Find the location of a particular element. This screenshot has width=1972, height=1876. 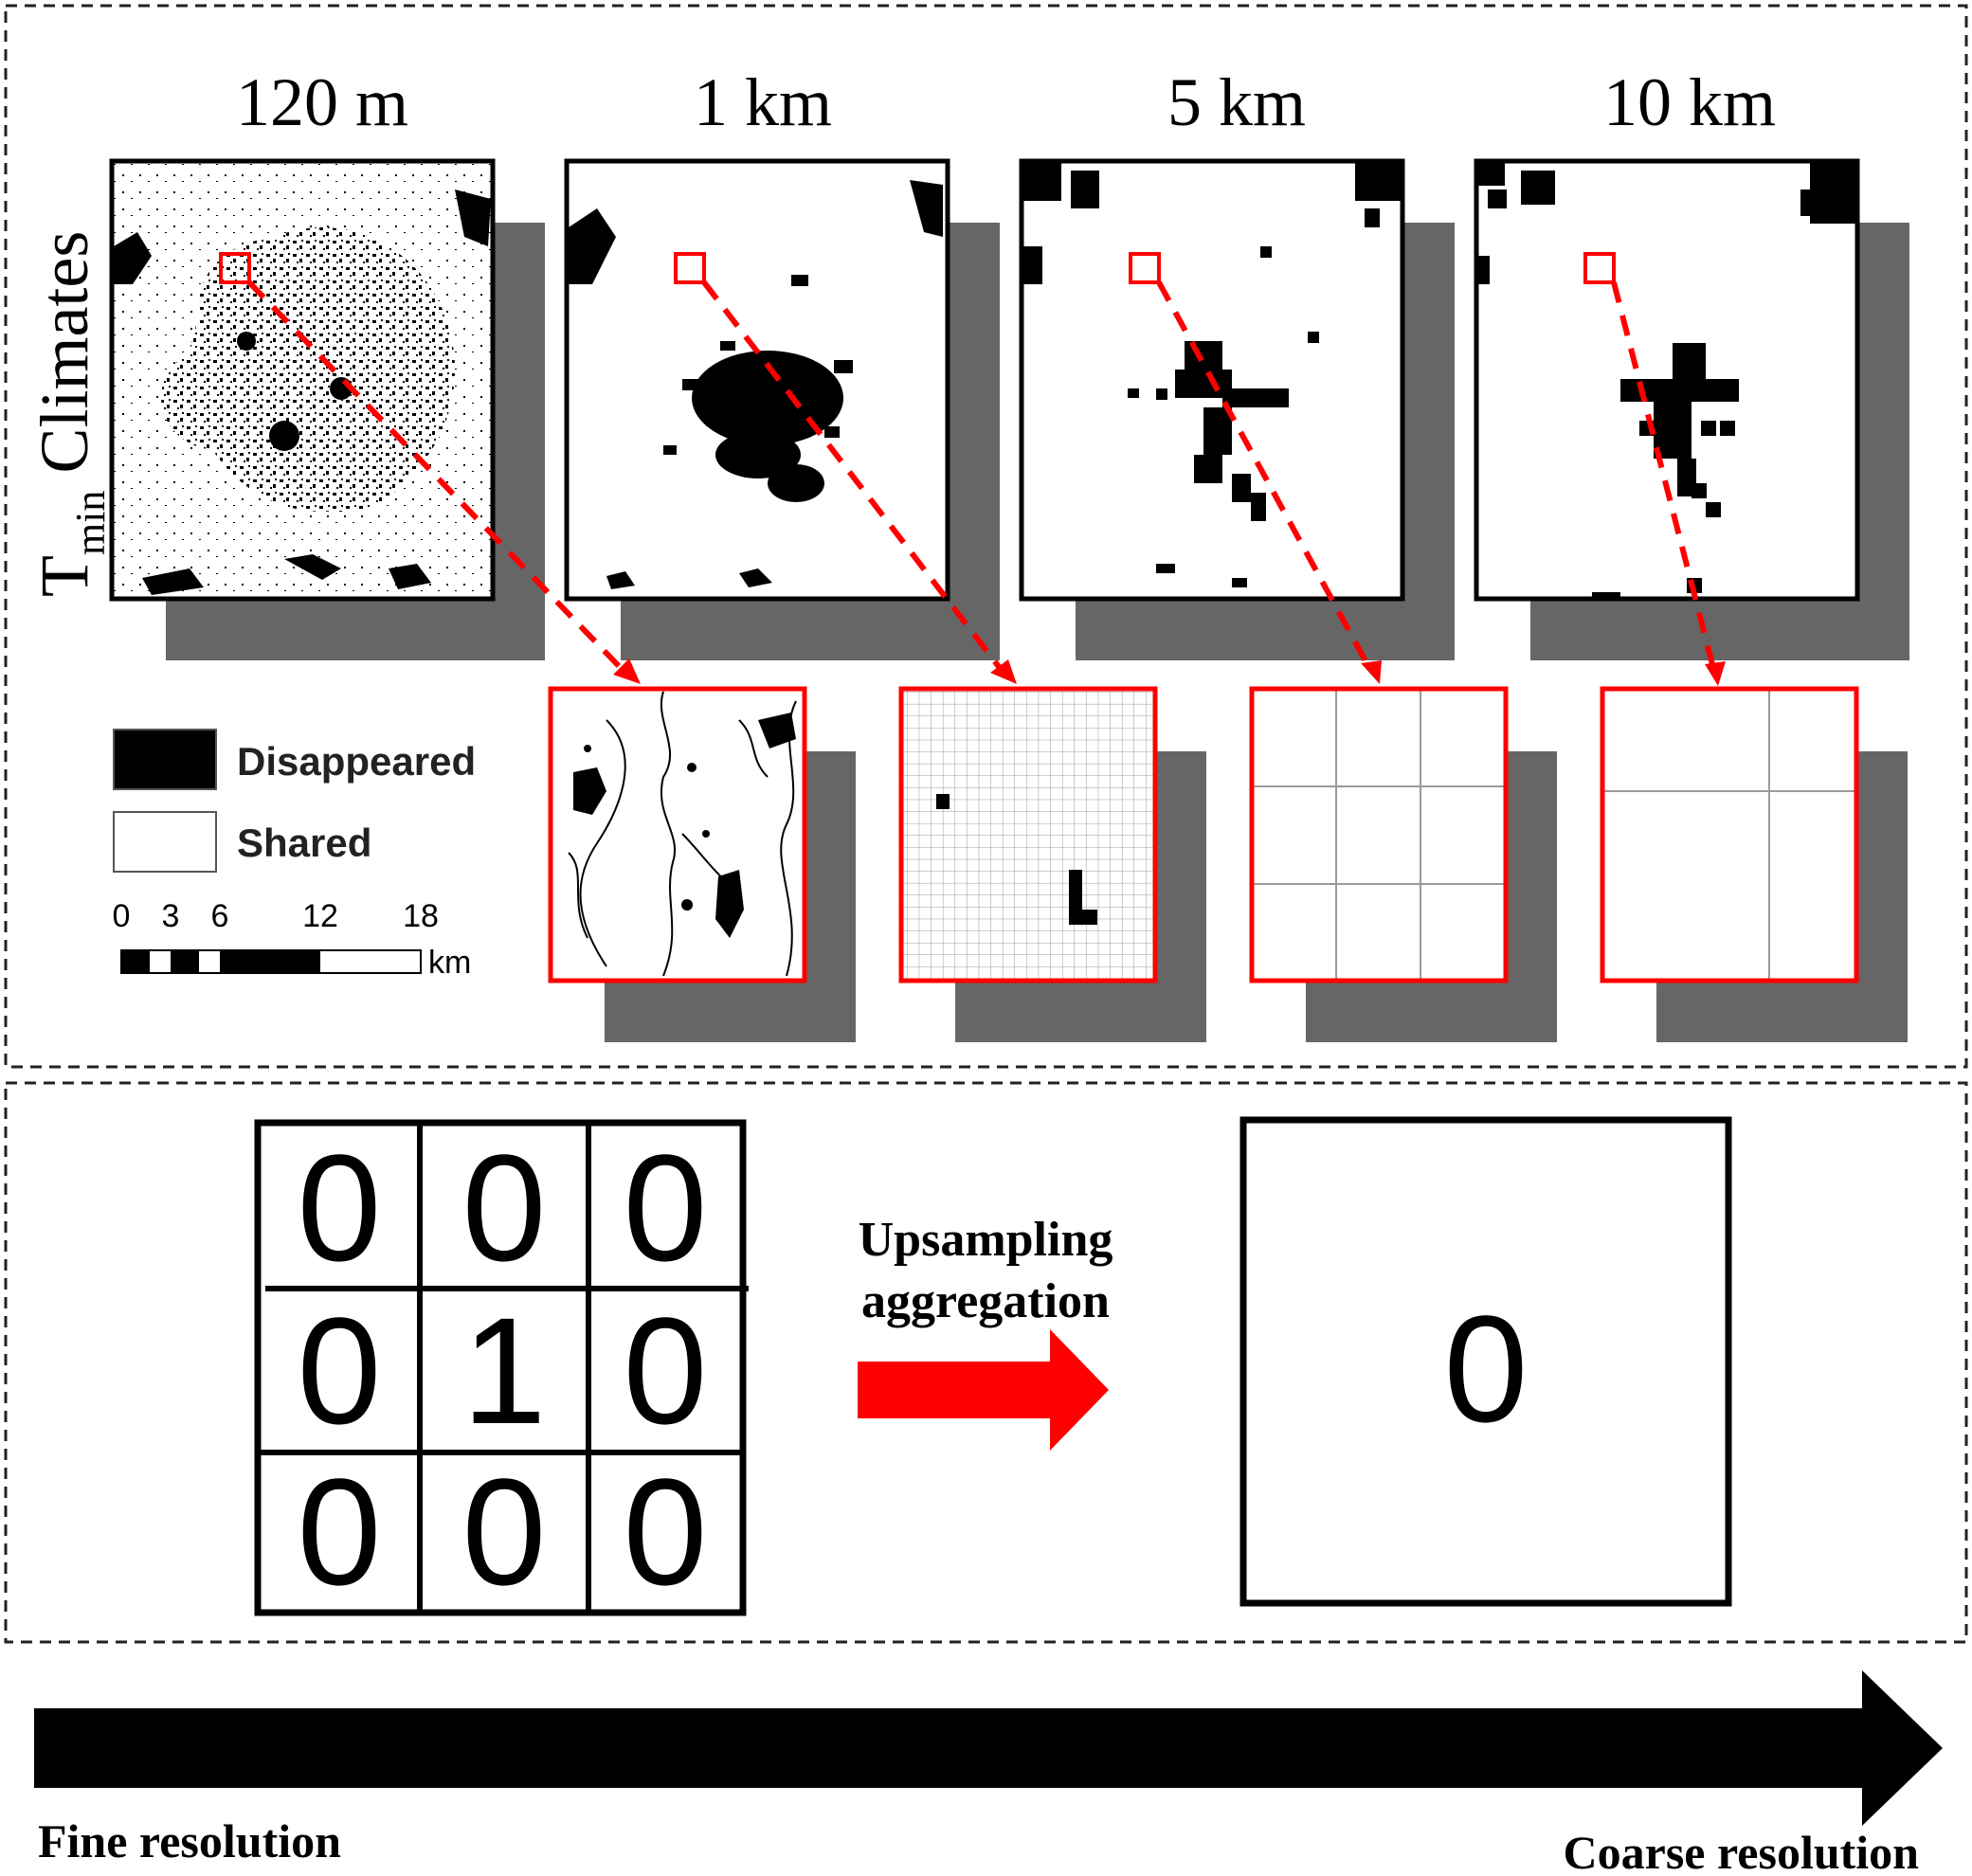

fine-resolution-grid: 0 0 0 0 1 0 0 0 0 is located at coordinates (501, 1368).